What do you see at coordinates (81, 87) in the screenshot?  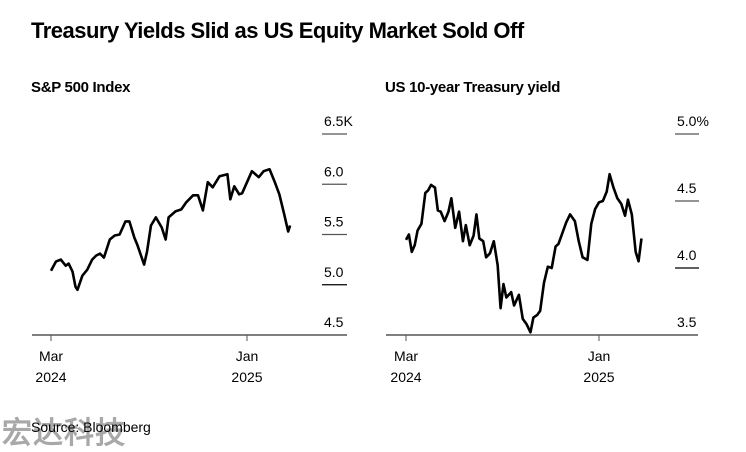 I see `sp500-chart-title: S&P 500 Index` at bounding box center [81, 87].